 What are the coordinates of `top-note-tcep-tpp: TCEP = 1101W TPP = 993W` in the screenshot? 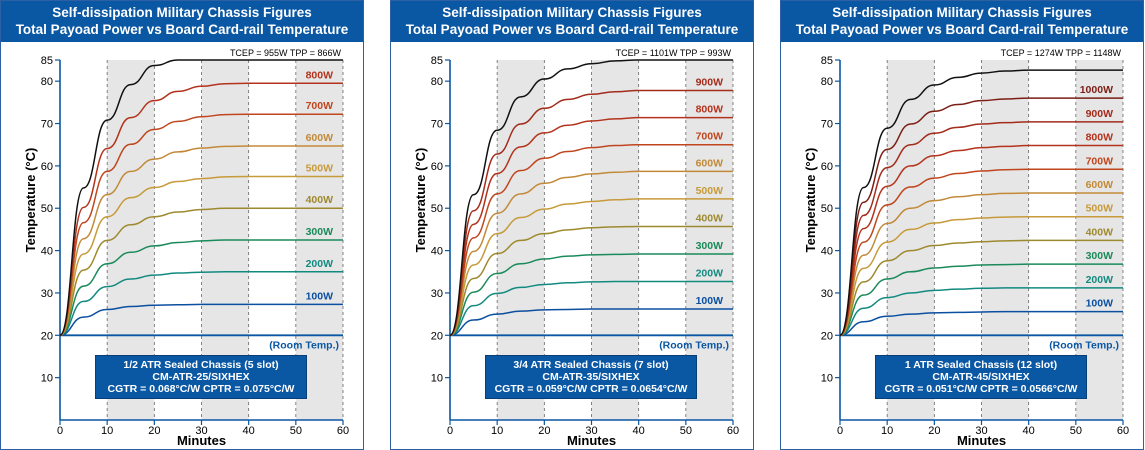 It's located at (674, 53).